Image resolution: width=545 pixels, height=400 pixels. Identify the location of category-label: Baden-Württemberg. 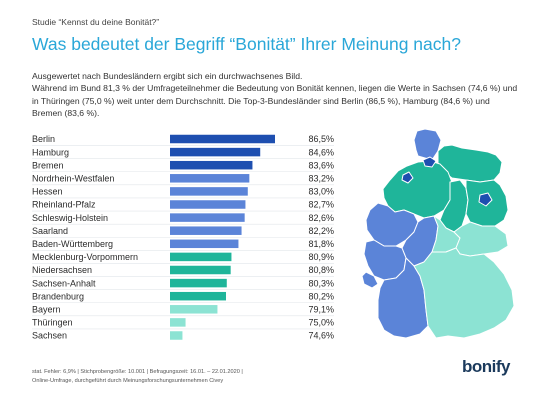
(72, 244).